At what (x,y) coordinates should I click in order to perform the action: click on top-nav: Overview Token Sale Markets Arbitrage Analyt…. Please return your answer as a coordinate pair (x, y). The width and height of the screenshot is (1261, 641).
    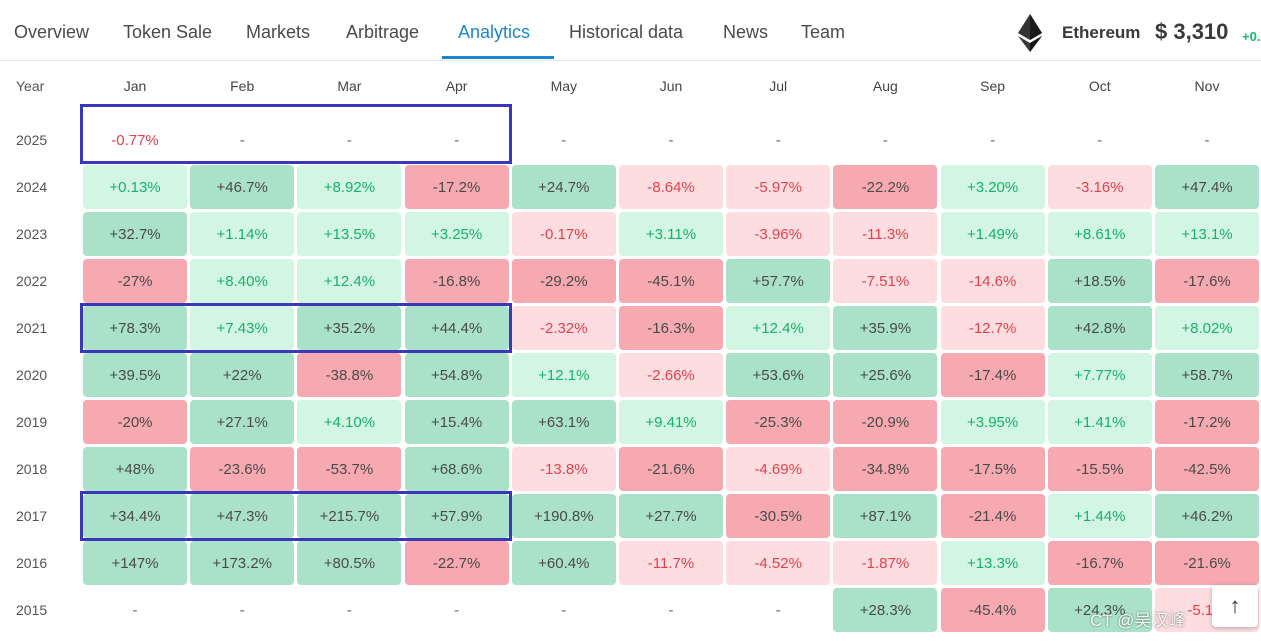
    Looking at the image, I should click on (630, 30).